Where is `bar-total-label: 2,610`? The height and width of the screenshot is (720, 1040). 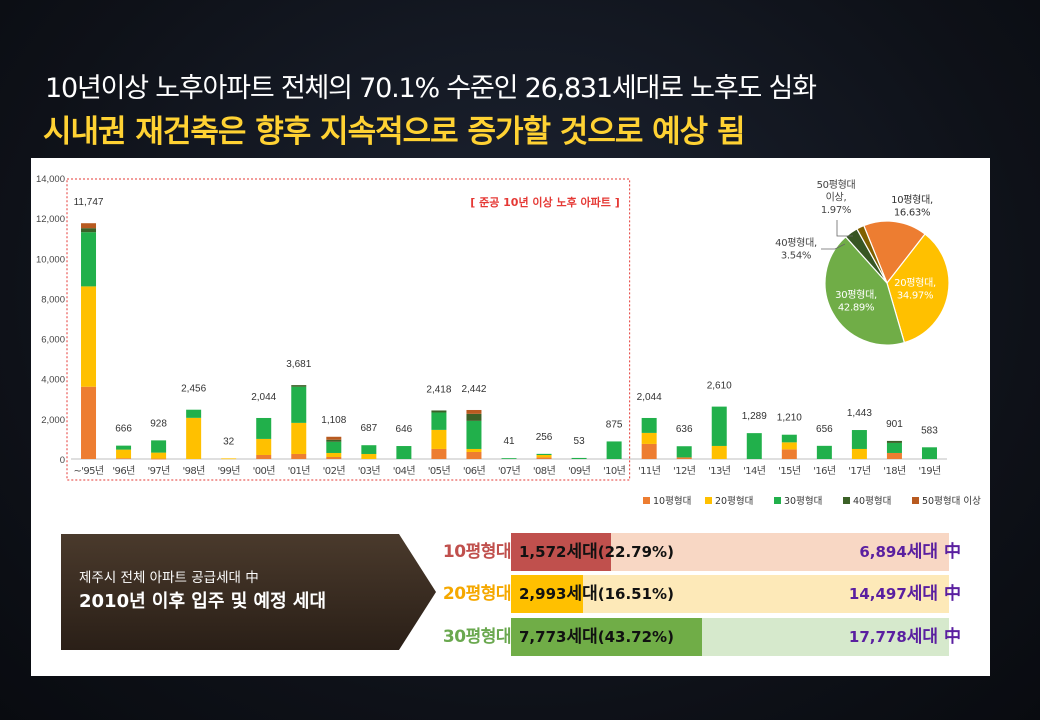
bar-total-label: 2,610 is located at coordinates (719, 386).